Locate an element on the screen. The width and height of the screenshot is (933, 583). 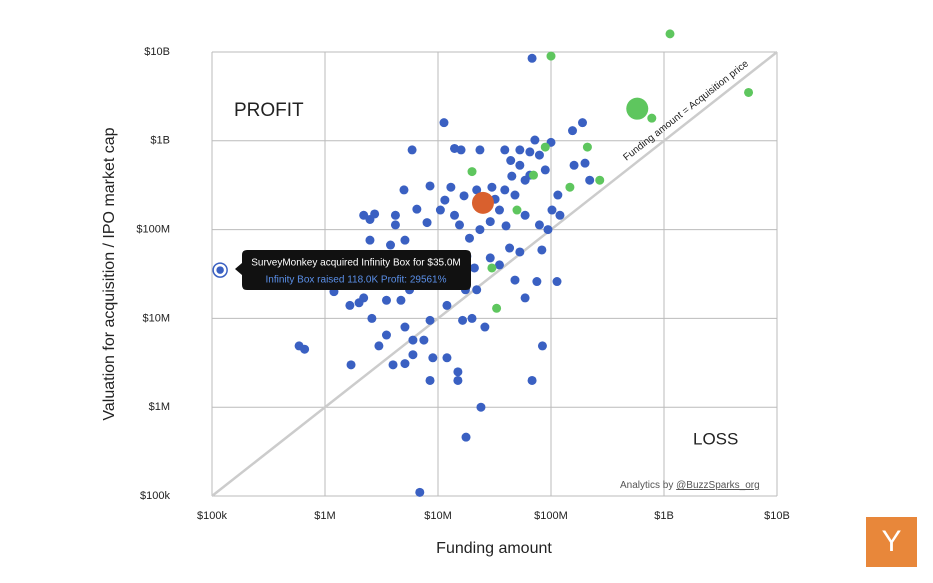
y-tick-label: $1B is located at coordinates (160, 141).